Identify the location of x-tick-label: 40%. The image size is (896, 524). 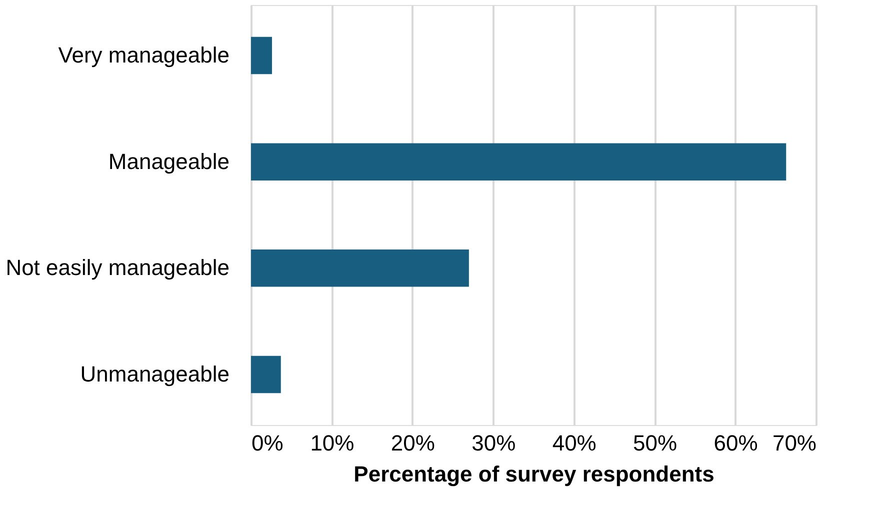
(574, 443).